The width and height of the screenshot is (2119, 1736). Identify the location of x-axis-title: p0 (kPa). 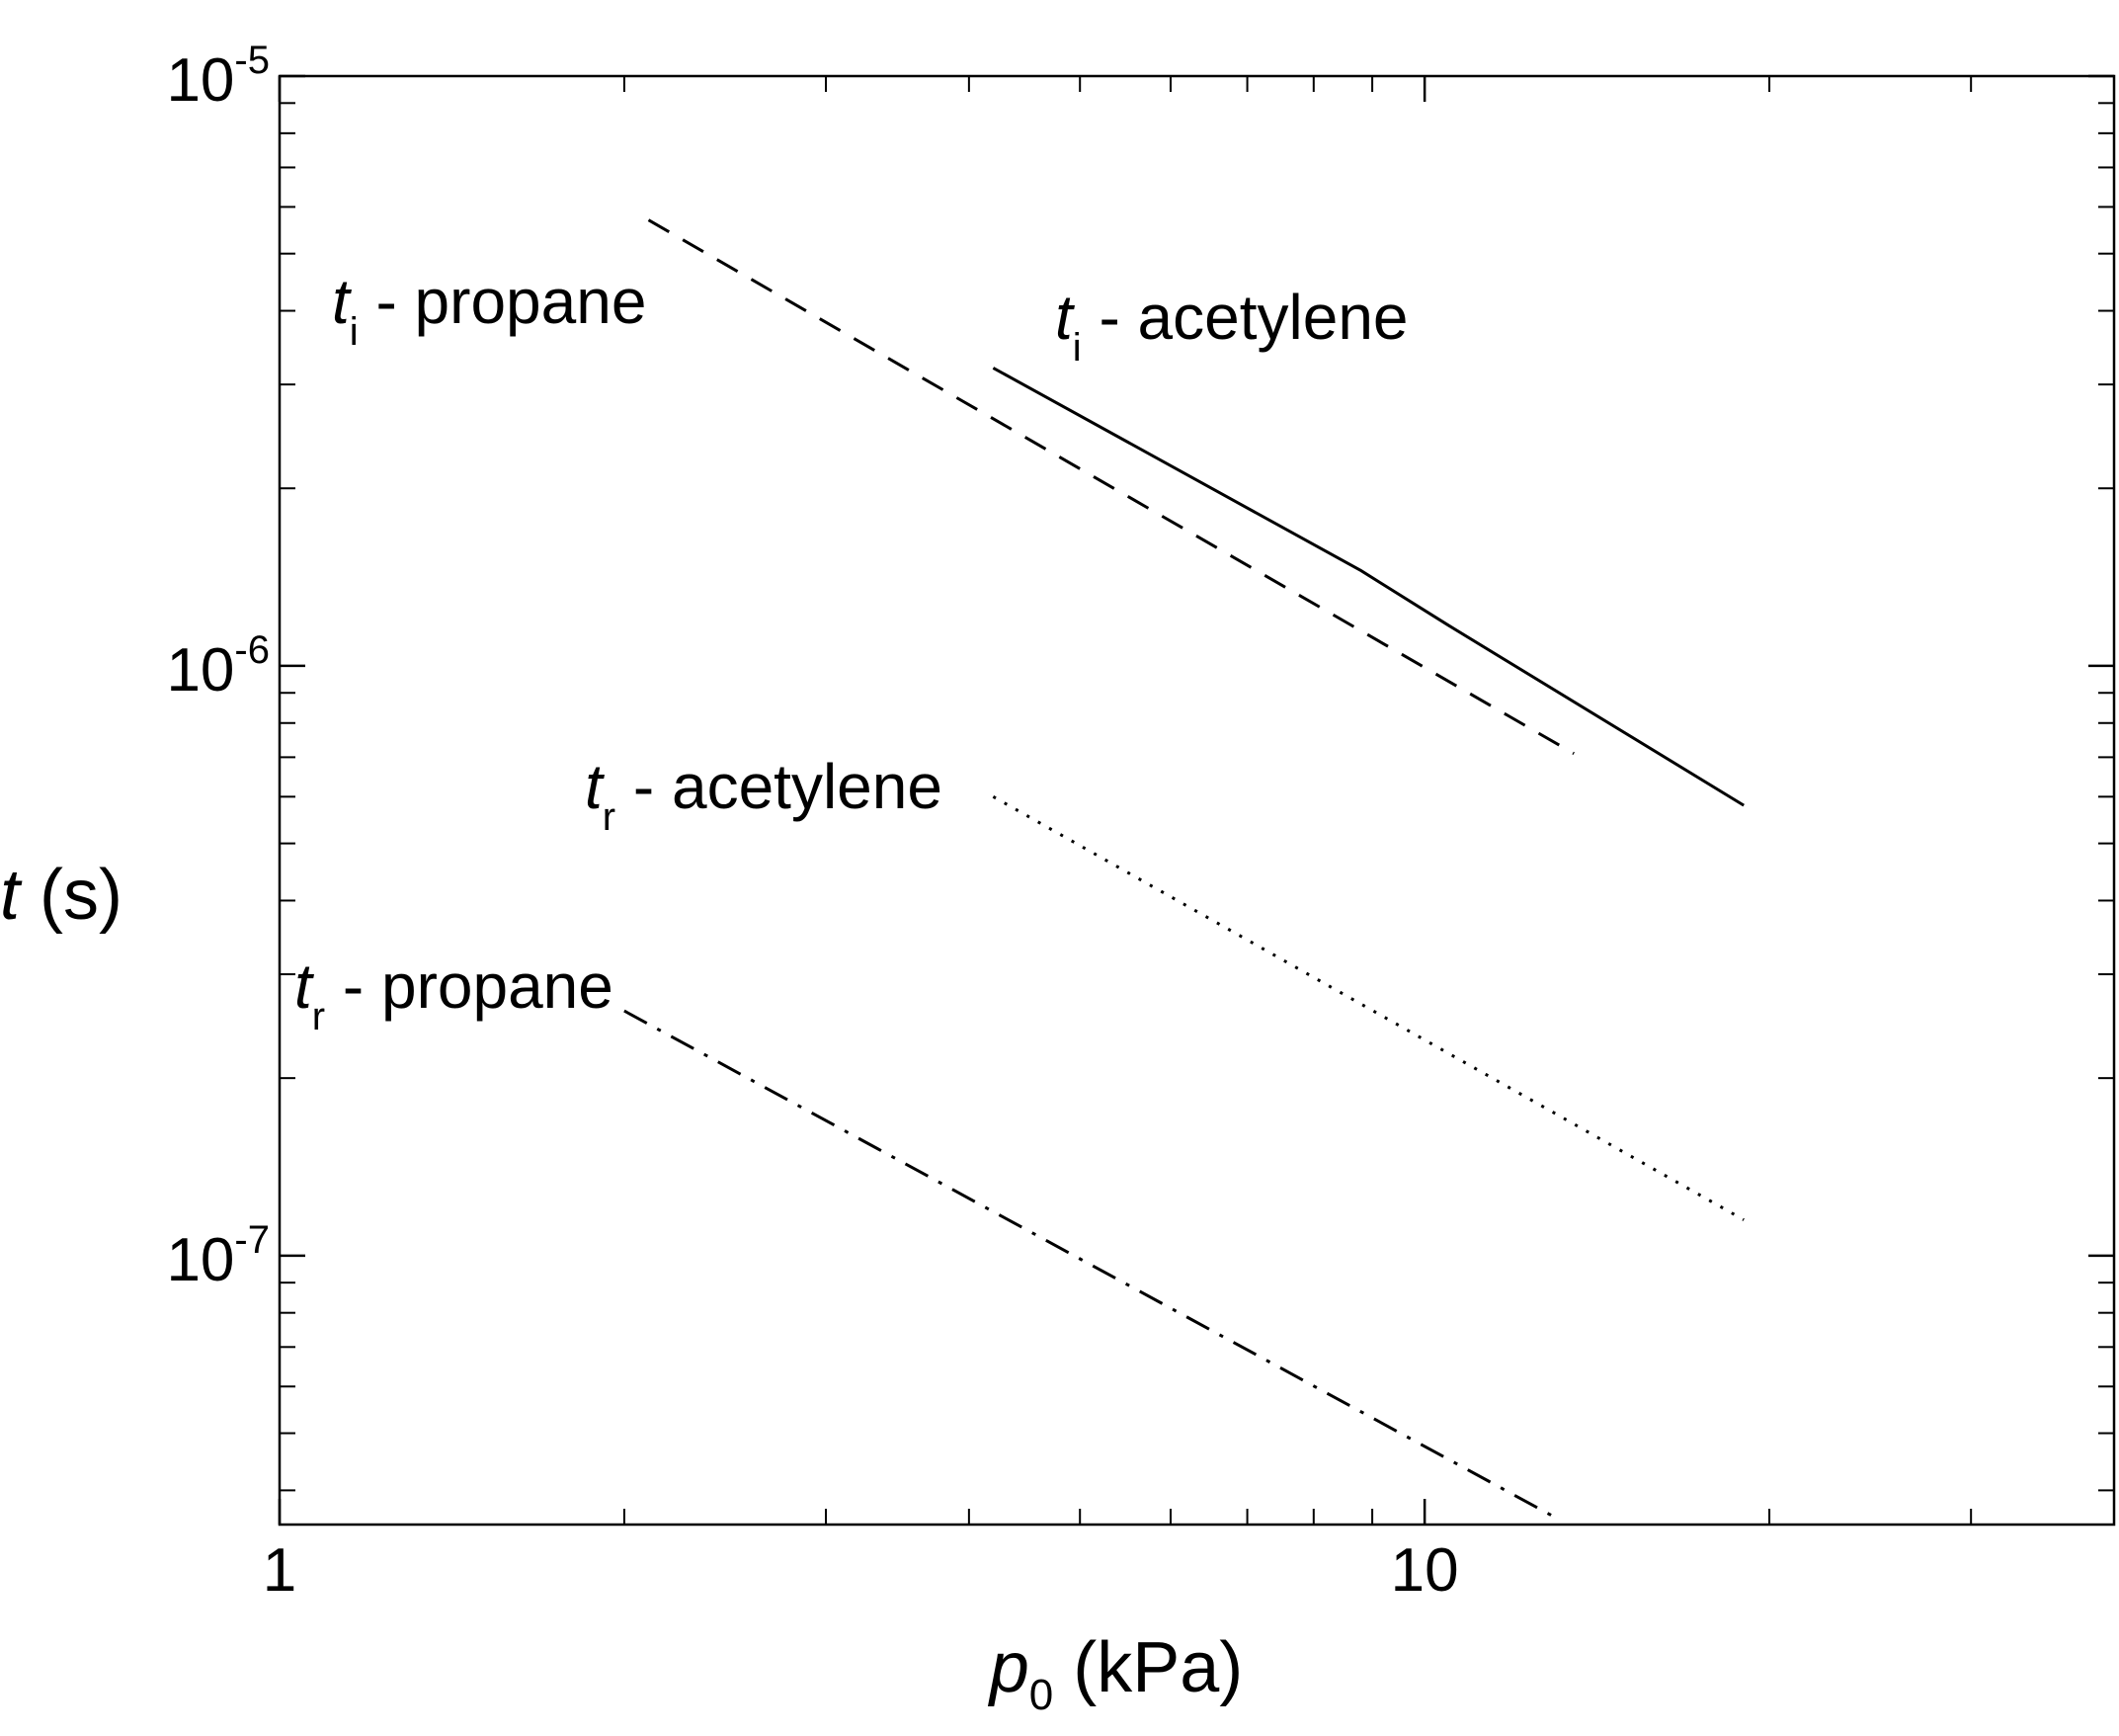
(1116, 1674).